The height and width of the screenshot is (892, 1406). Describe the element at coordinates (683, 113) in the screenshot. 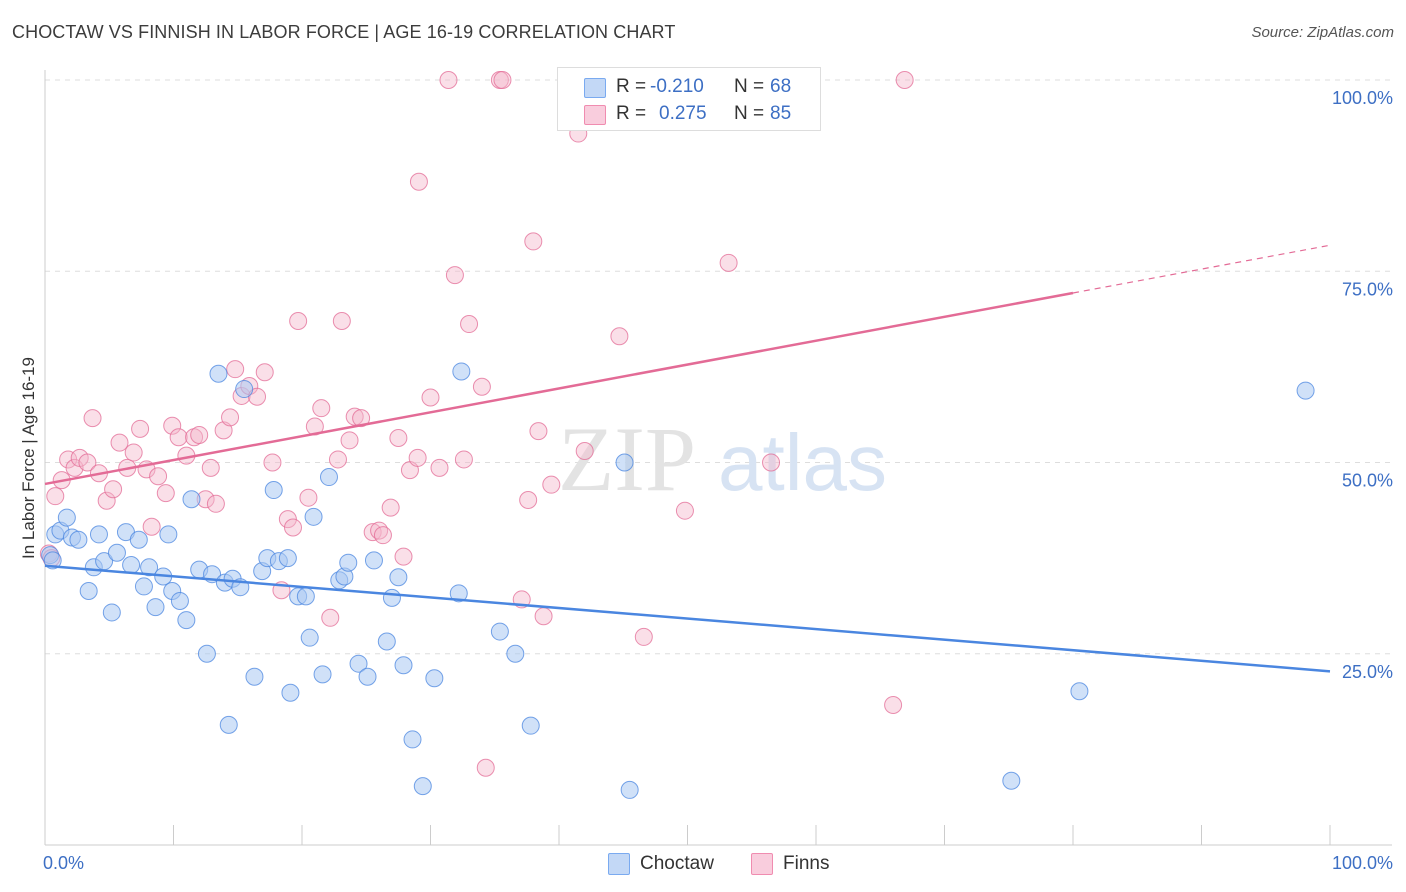

I see `r-value: 0.275` at that location.